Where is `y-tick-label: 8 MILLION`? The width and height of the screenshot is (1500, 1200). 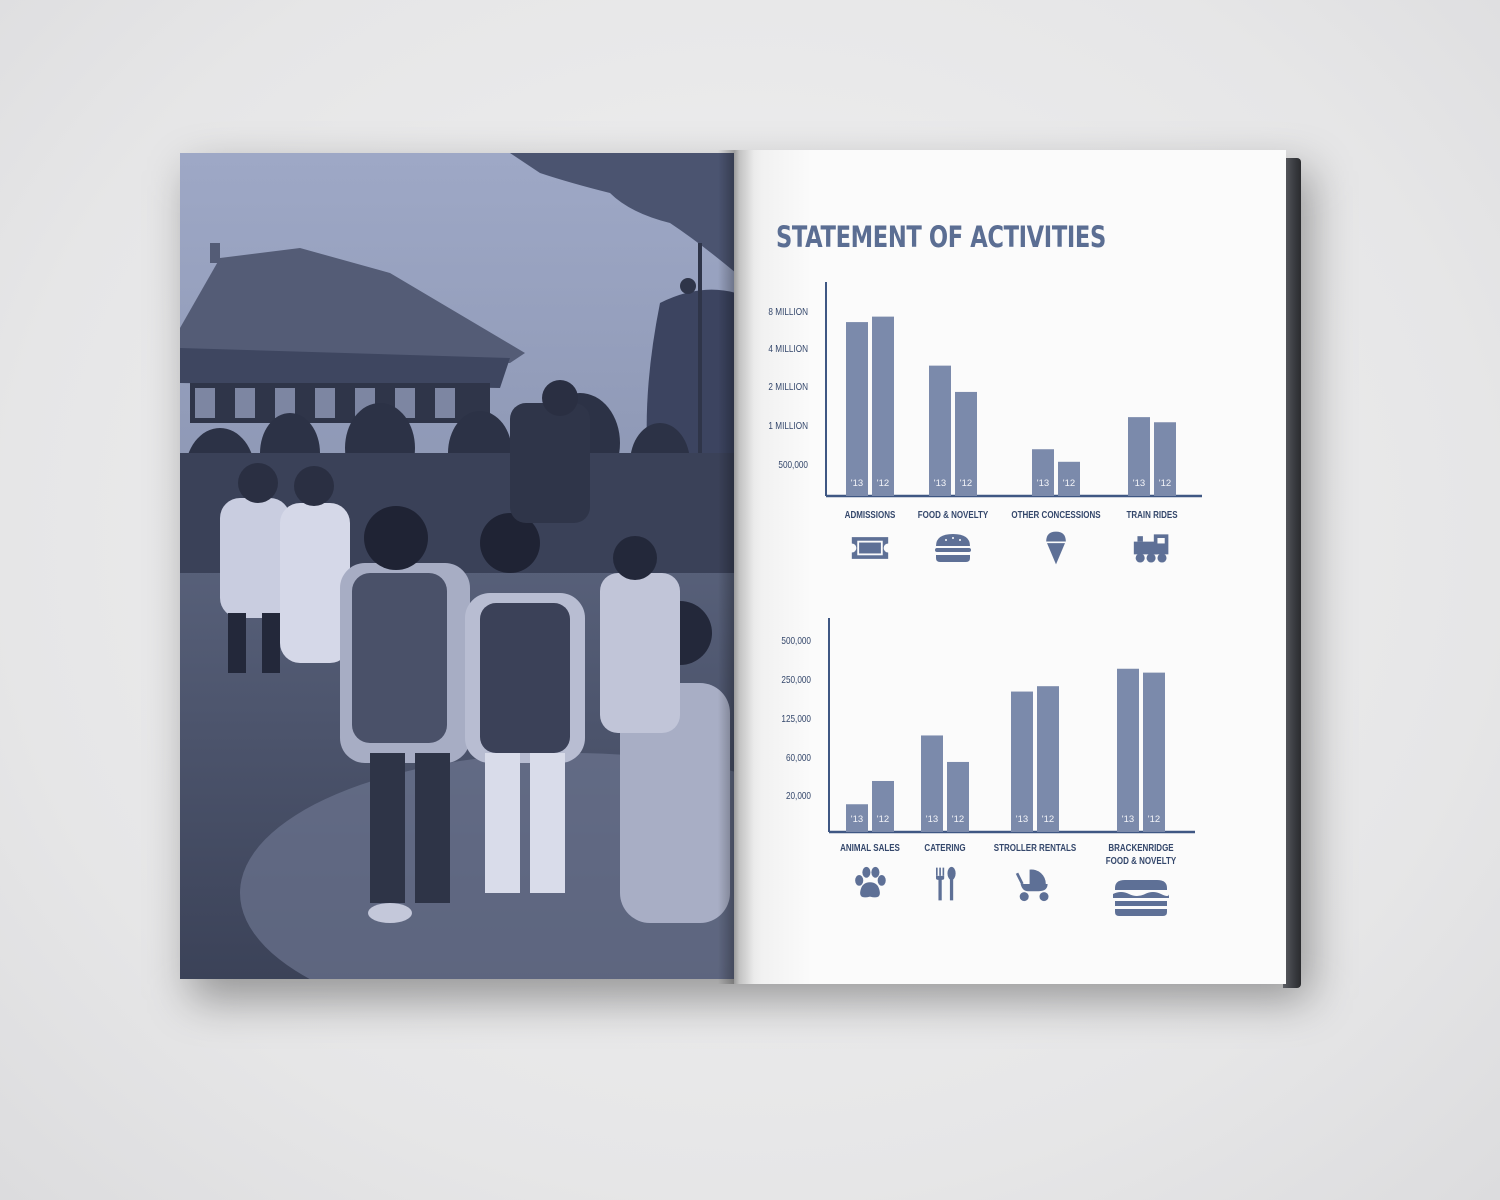 y-tick-label: 8 MILLION is located at coordinates (788, 311).